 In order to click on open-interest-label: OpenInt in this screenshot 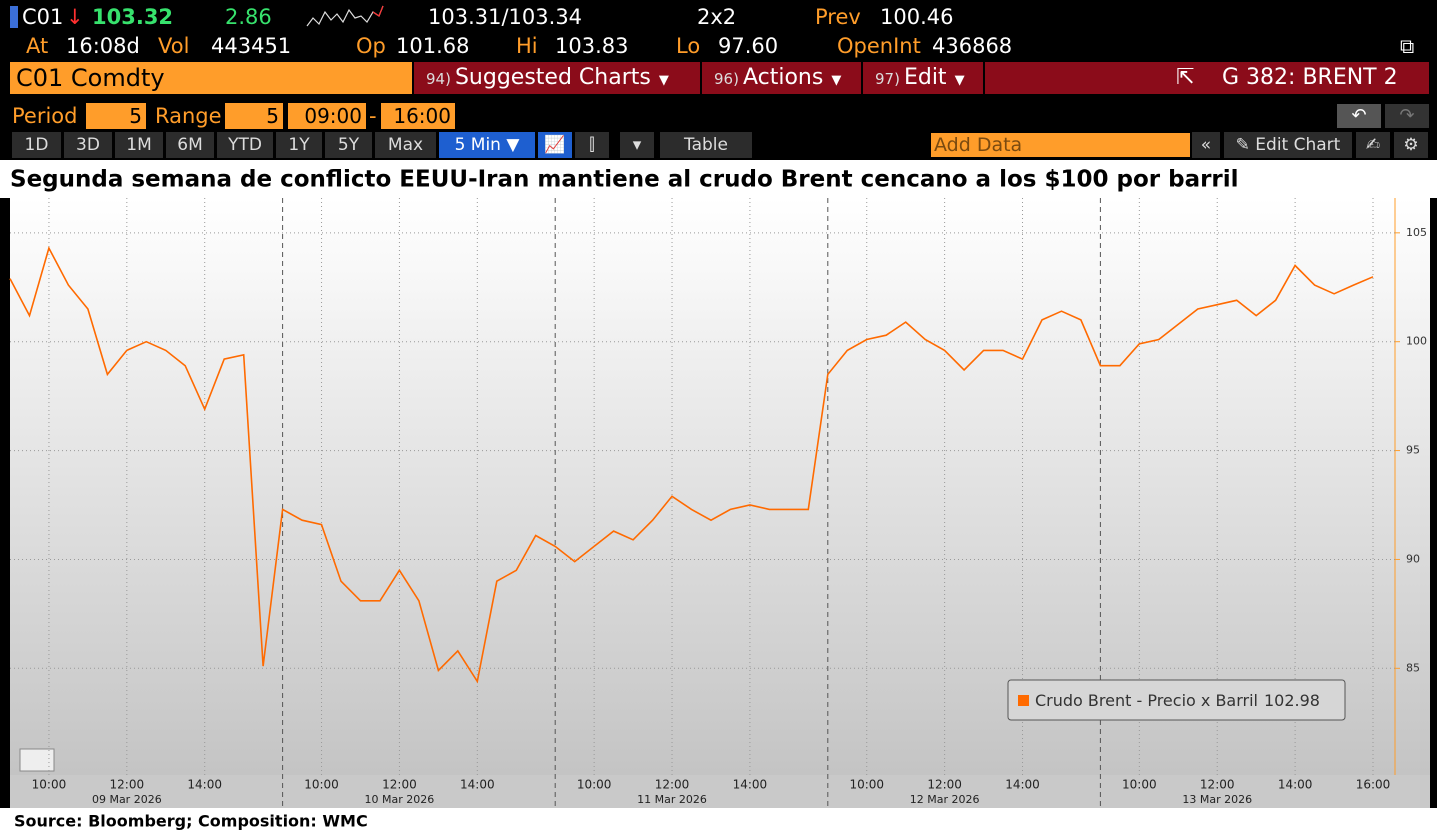, I will do `click(879, 46)`.